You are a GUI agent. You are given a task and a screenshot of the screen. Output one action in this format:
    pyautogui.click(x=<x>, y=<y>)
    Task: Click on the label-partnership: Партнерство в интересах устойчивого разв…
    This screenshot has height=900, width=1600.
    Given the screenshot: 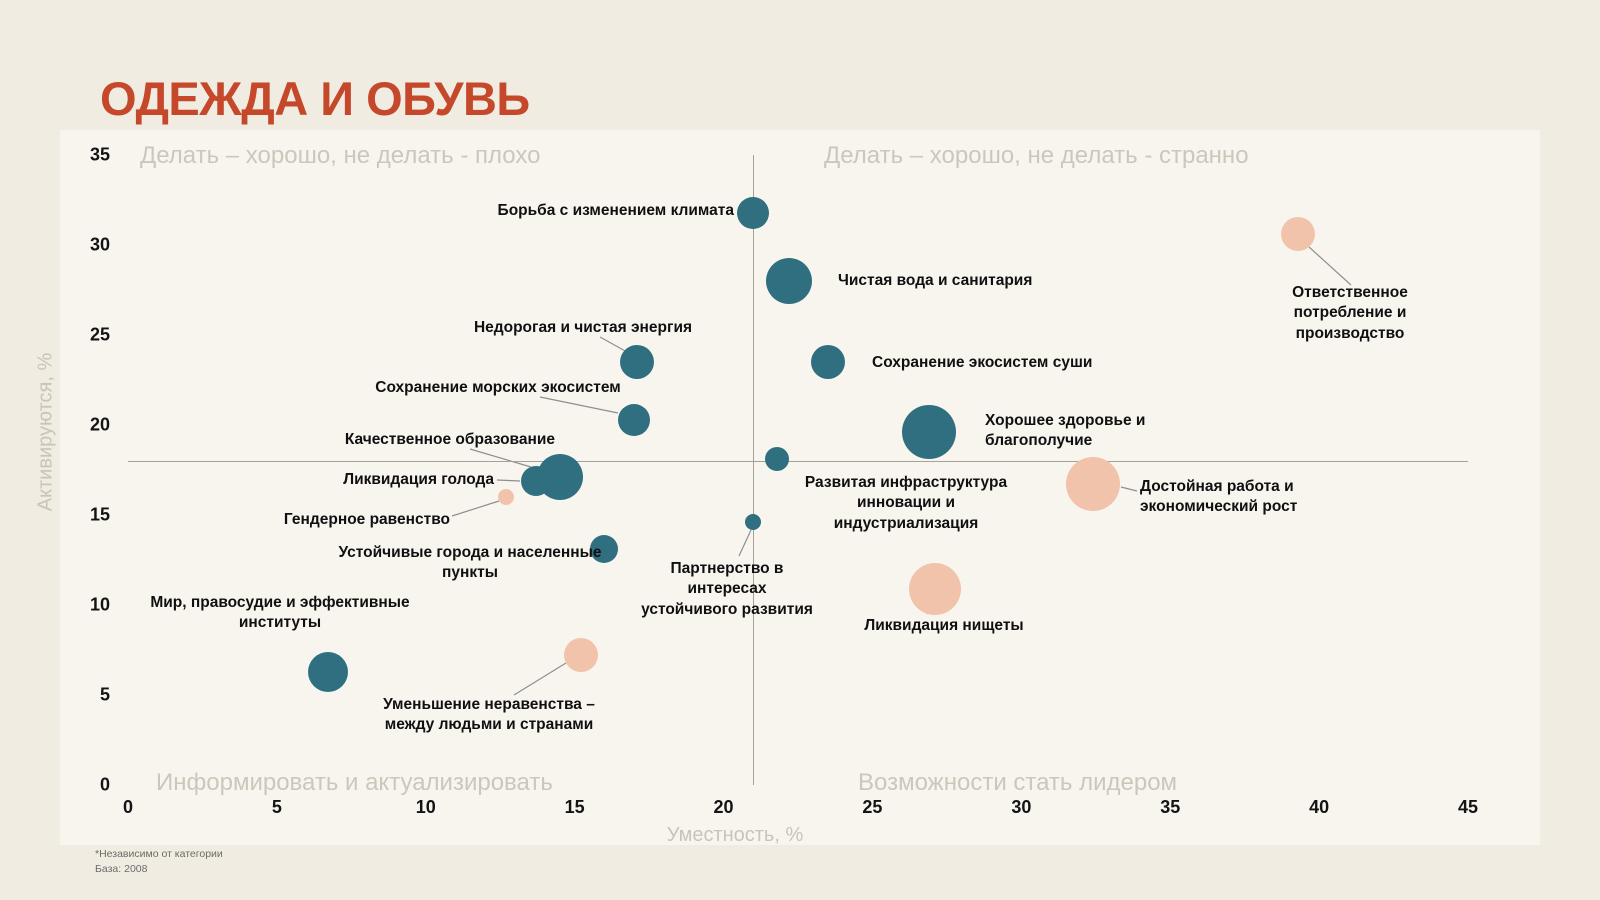 What is the action you would take?
    pyautogui.click(x=727, y=589)
    